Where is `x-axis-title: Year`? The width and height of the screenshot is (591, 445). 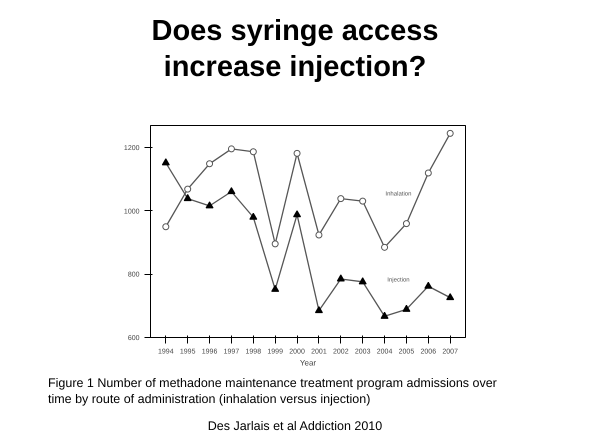
x-axis-title: Year is located at coordinates (308, 363).